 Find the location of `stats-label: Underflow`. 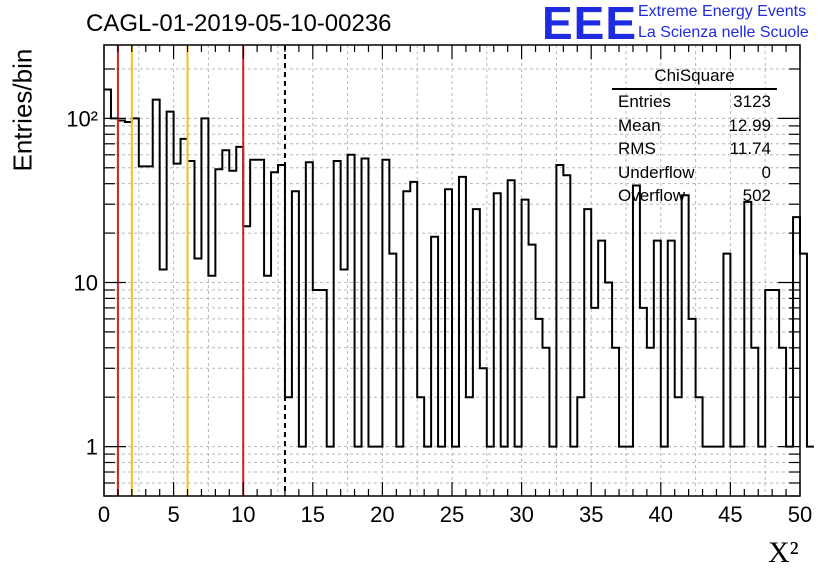

stats-label: Underflow is located at coordinates (656, 172).